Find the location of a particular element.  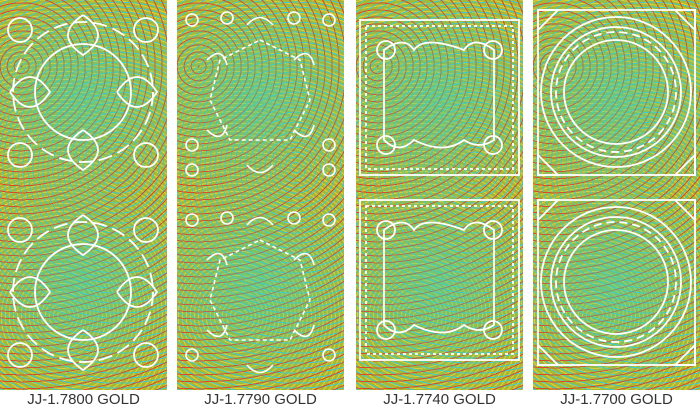

product-code-label: JJ-1.7740 GOLD is located at coordinates (439, 399).